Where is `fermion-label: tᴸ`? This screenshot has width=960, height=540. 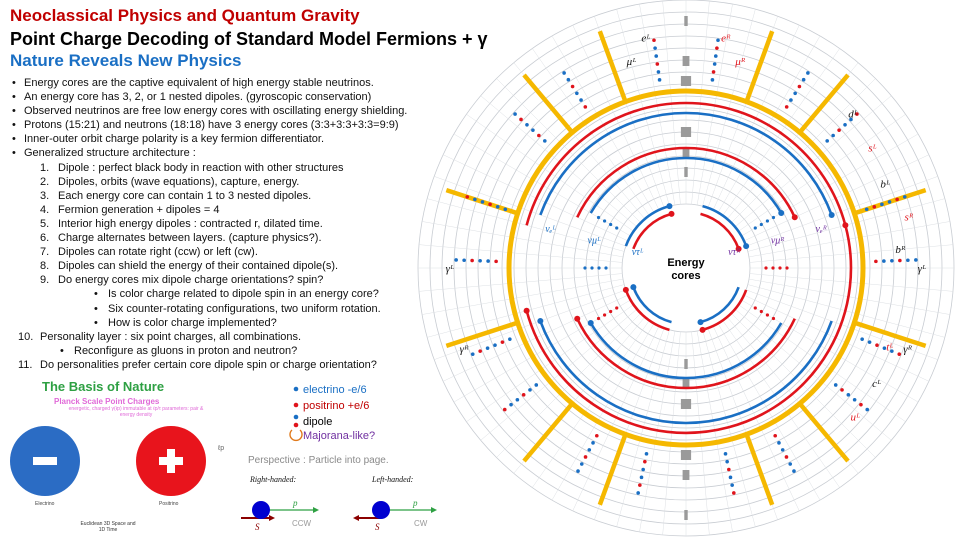 fermion-label: tᴸ is located at coordinates (889, 347).